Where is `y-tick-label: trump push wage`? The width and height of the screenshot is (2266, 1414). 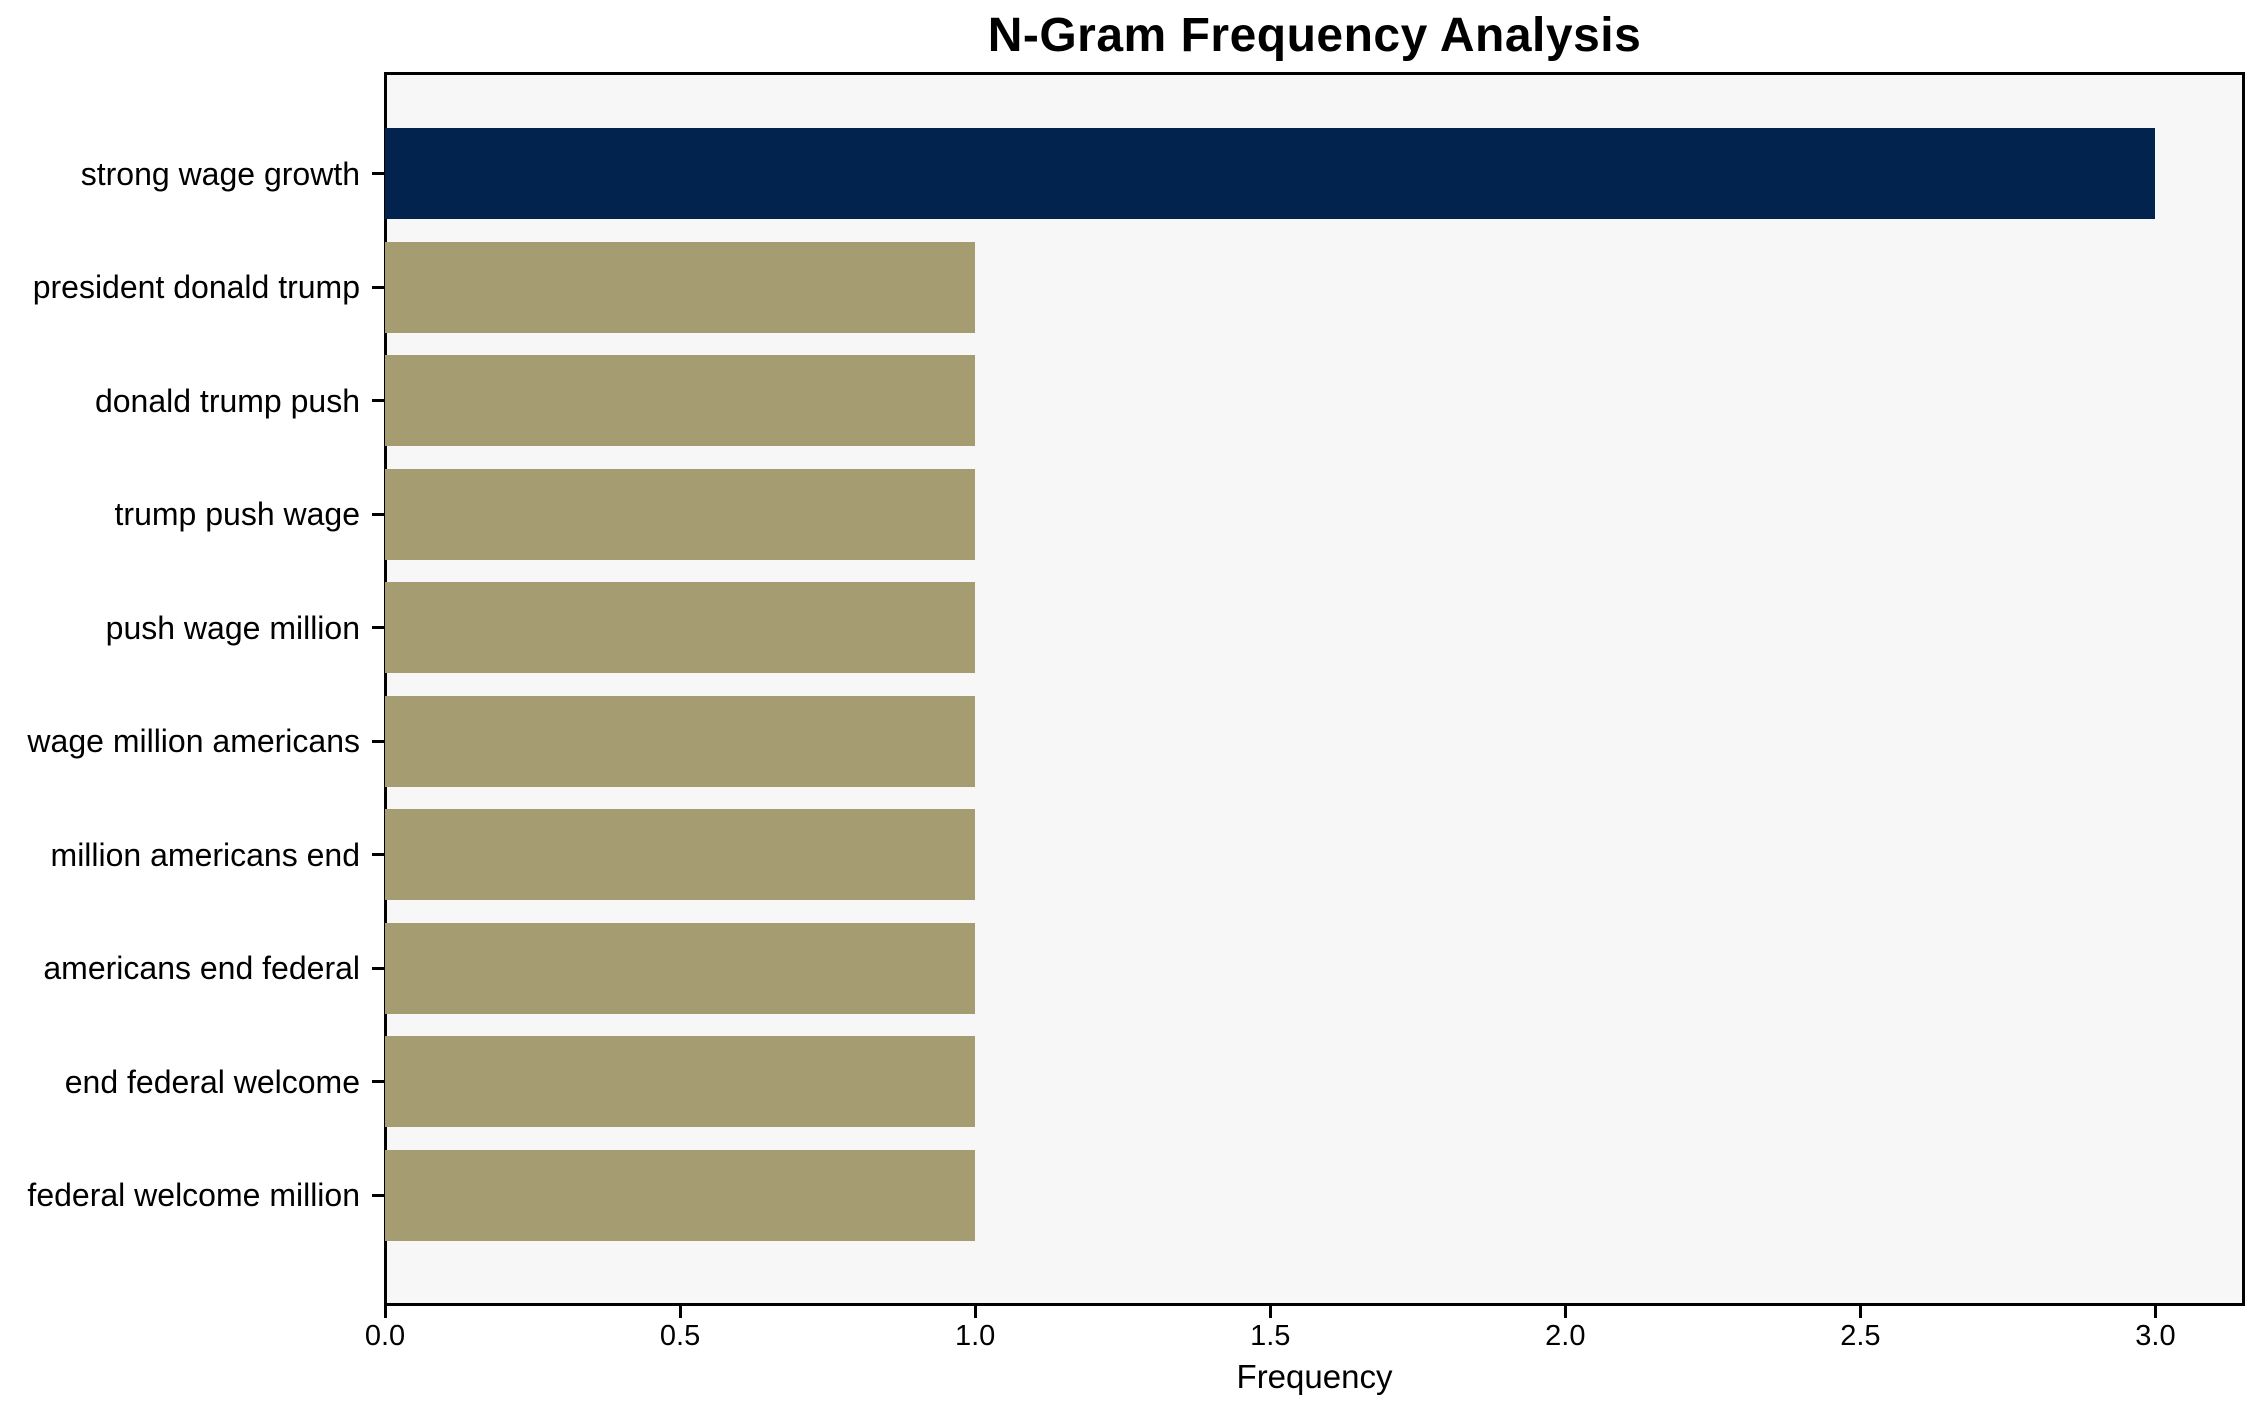
y-tick-label: trump push wage is located at coordinates (237, 514).